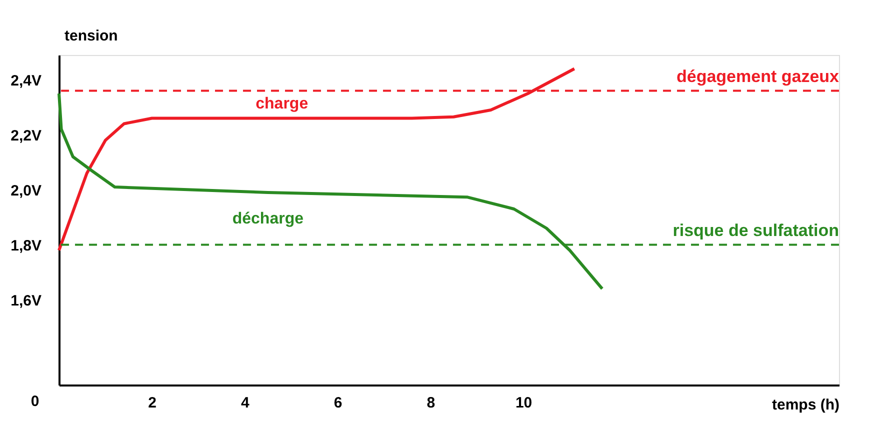  Describe the element at coordinates (26, 135) in the screenshot. I see `y-tick-label: 2,2V` at that location.